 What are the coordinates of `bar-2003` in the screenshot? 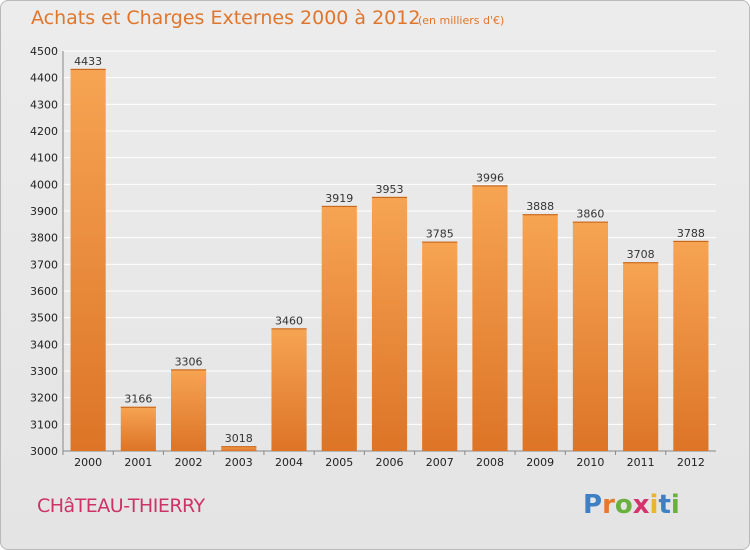 It's located at (239, 448).